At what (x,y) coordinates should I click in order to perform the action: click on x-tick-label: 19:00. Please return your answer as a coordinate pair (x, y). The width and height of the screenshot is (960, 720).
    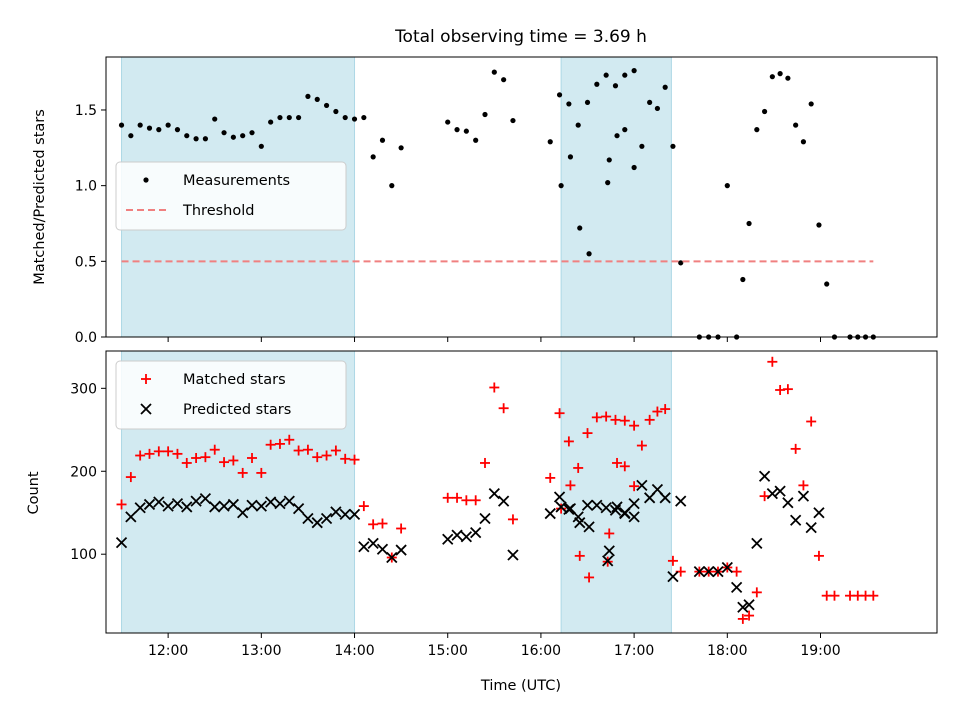
    Looking at the image, I should click on (820, 651).